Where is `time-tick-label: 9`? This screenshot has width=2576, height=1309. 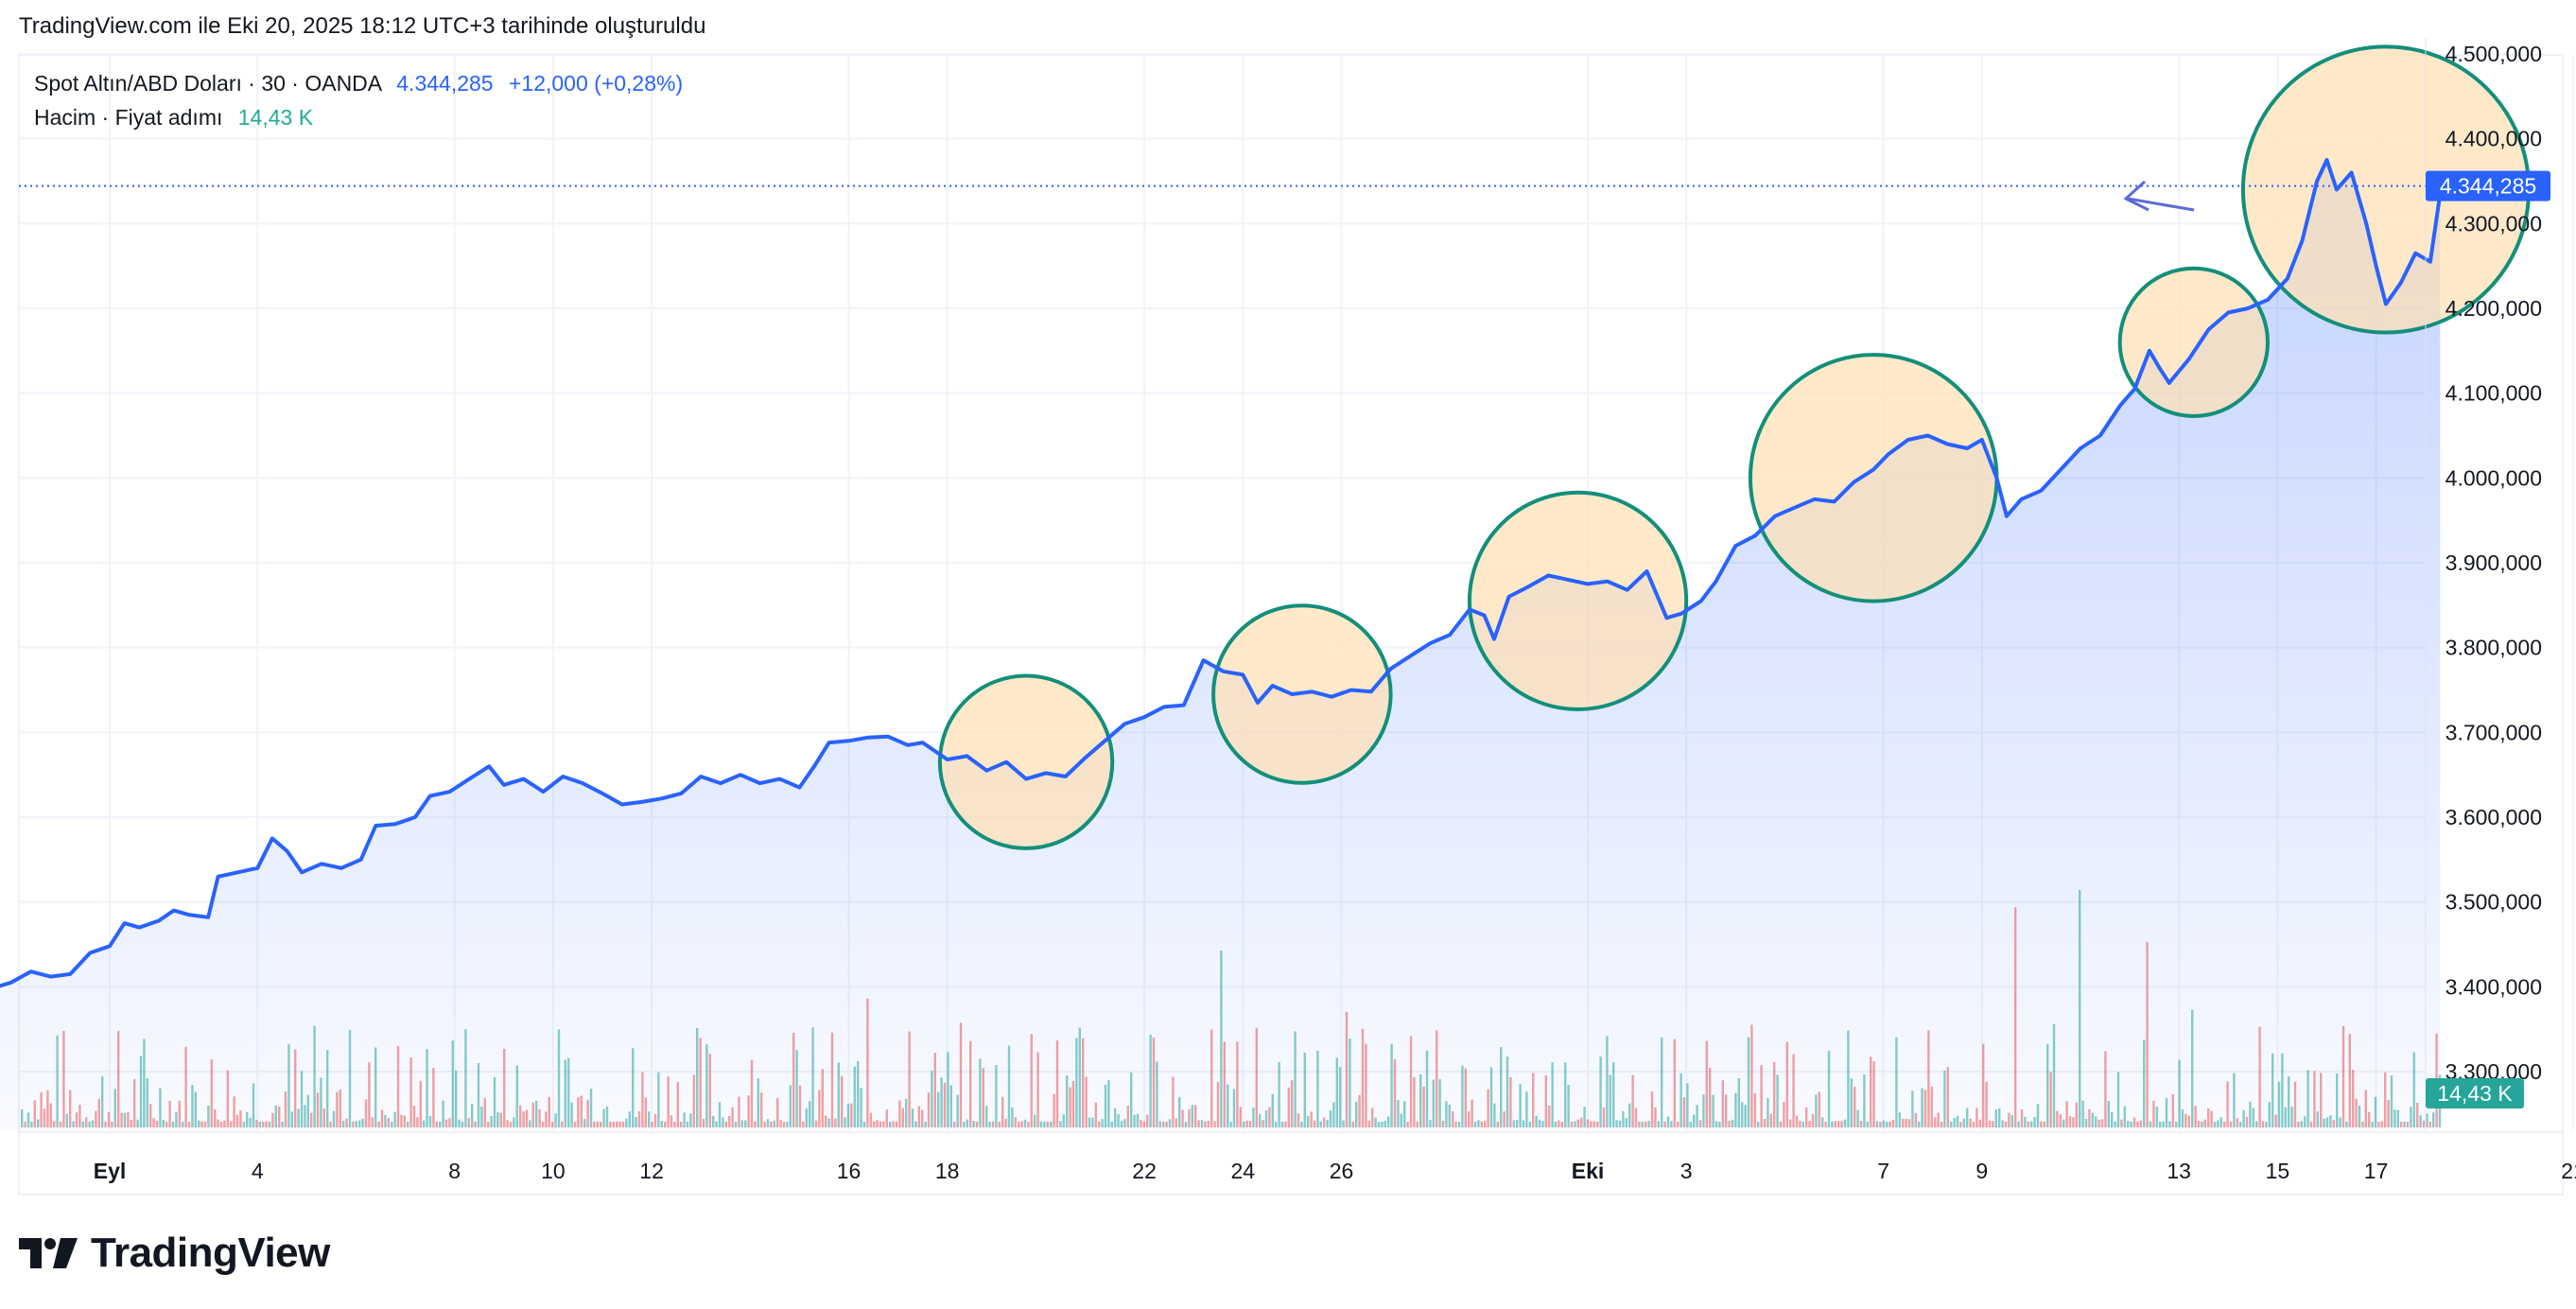 time-tick-label: 9 is located at coordinates (1982, 1171).